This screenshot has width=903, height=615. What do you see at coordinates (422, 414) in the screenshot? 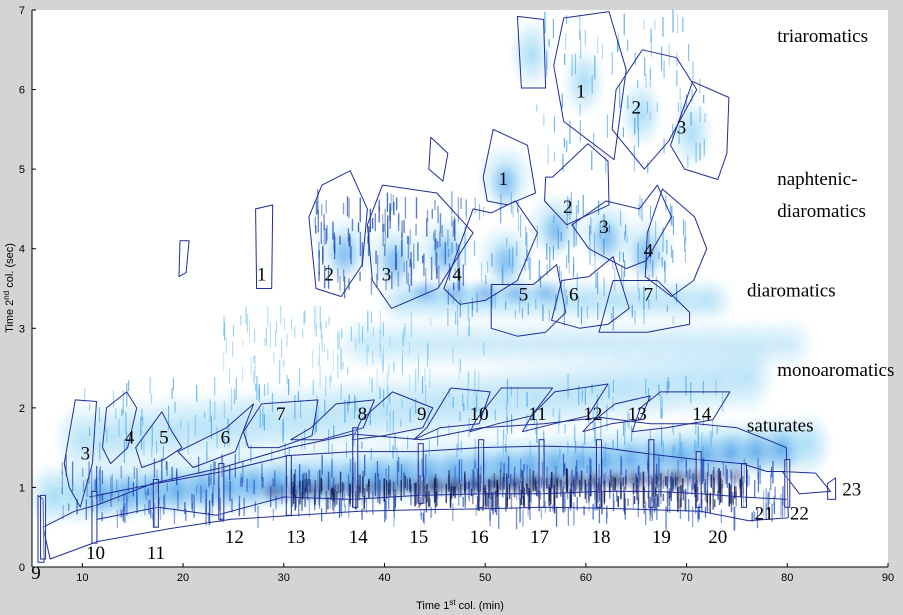
I see `region-label: 9` at bounding box center [422, 414].